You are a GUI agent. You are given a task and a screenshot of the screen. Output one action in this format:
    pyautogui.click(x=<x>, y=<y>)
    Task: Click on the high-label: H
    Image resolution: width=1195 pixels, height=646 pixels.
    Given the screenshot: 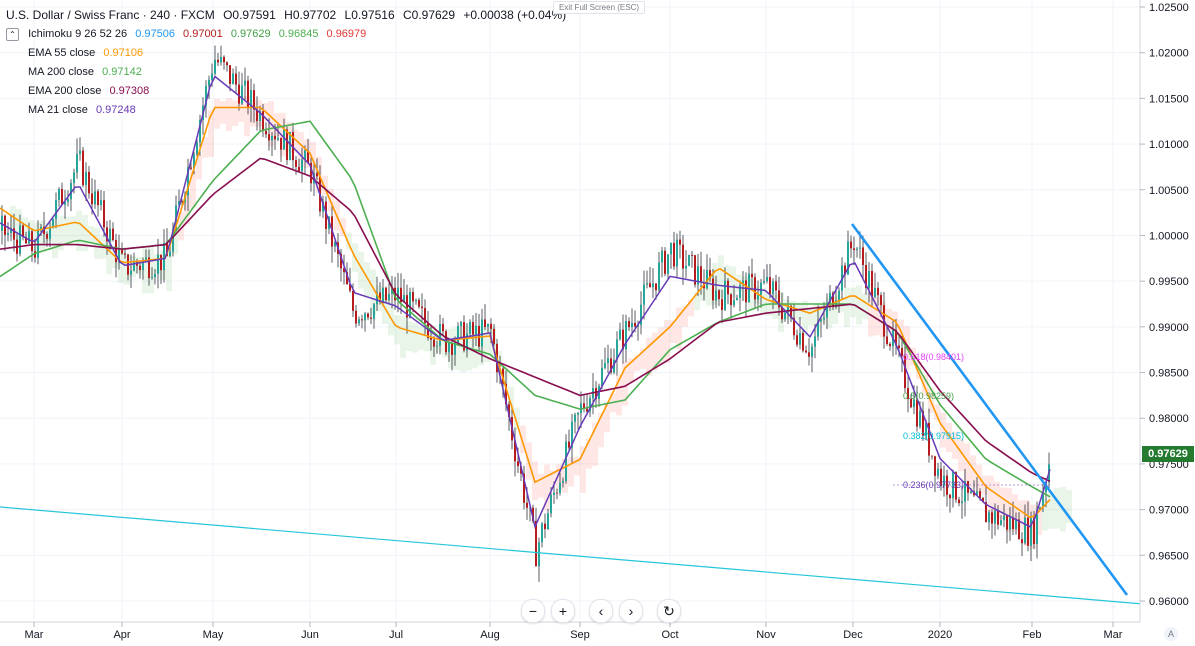 What is the action you would take?
    pyautogui.click(x=288, y=15)
    